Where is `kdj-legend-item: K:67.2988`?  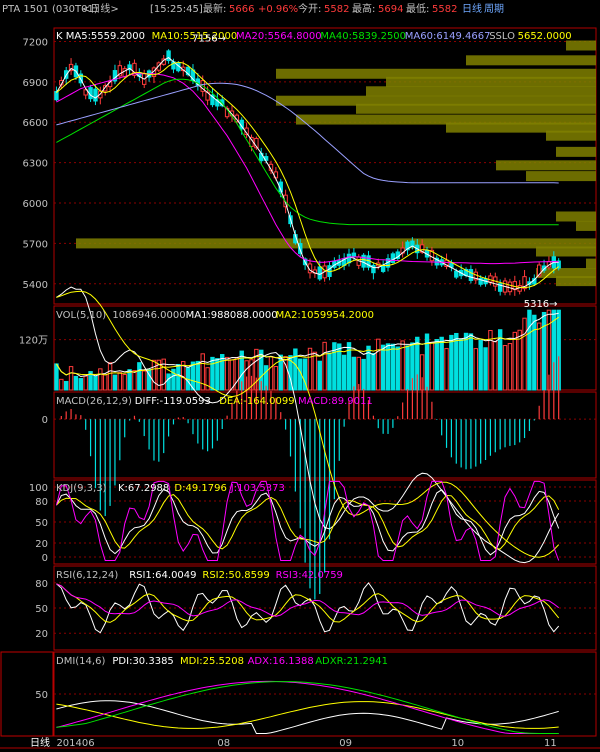
kdj-legend-item: K:67.2988 is located at coordinates (143, 488).